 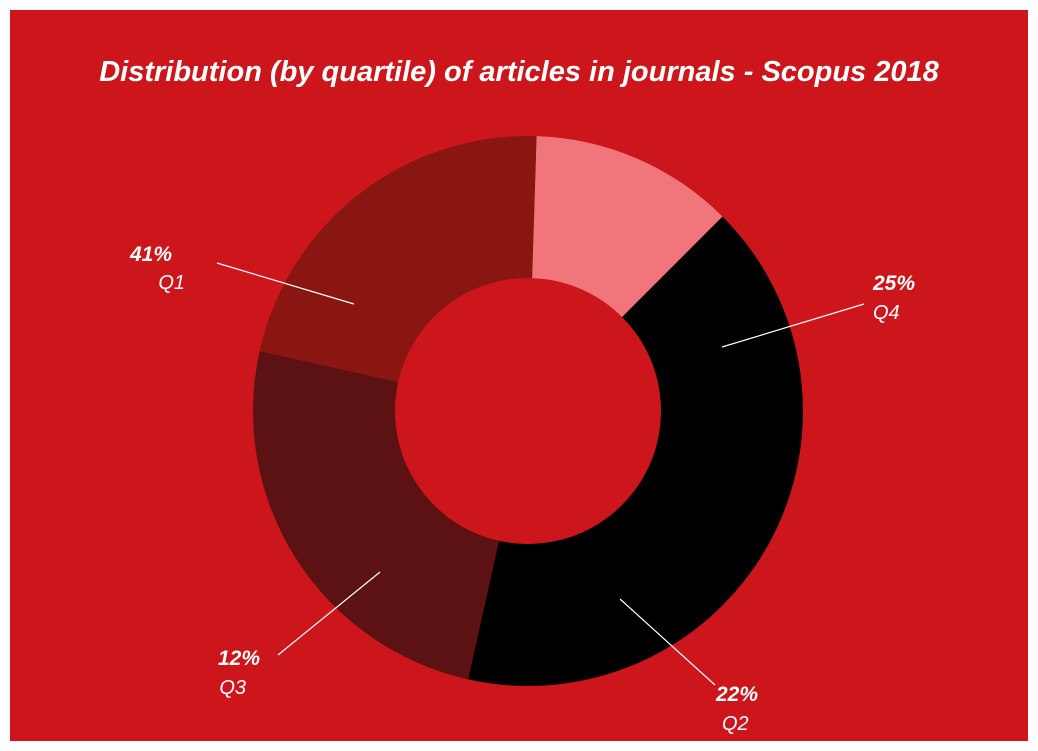 I want to click on value-label-q2: 22%, so click(x=736, y=694).